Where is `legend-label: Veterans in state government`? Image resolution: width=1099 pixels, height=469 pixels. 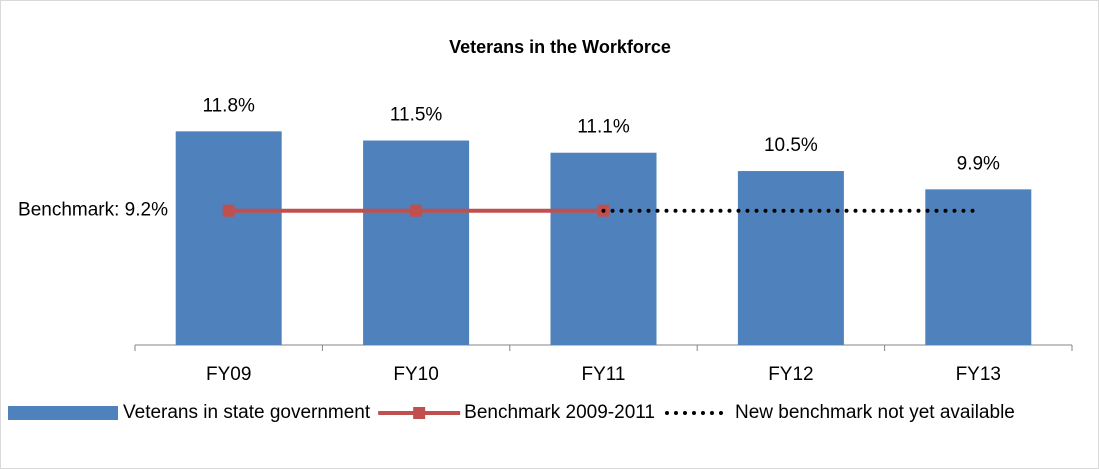 legend-label: Veterans in state government is located at coordinates (247, 412).